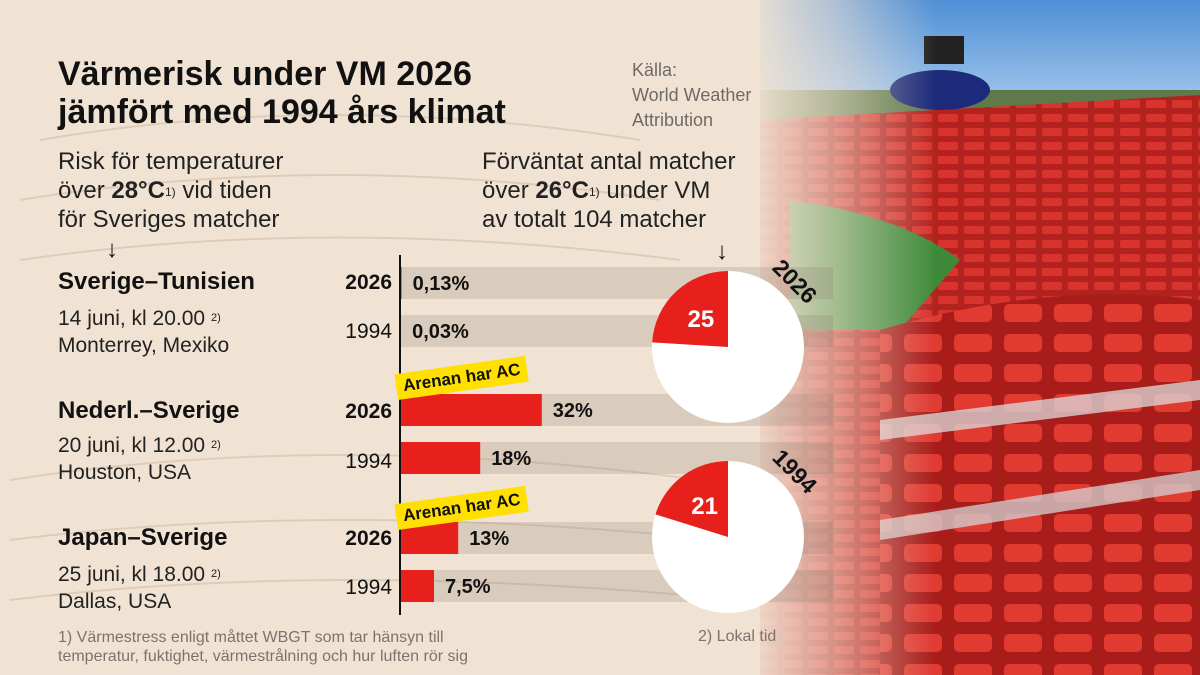 This screenshot has width=1200, height=675. Describe the element at coordinates (171, 161) in the screenshot. I see `left-subheading-line: Risk för temperaturer` at that location.